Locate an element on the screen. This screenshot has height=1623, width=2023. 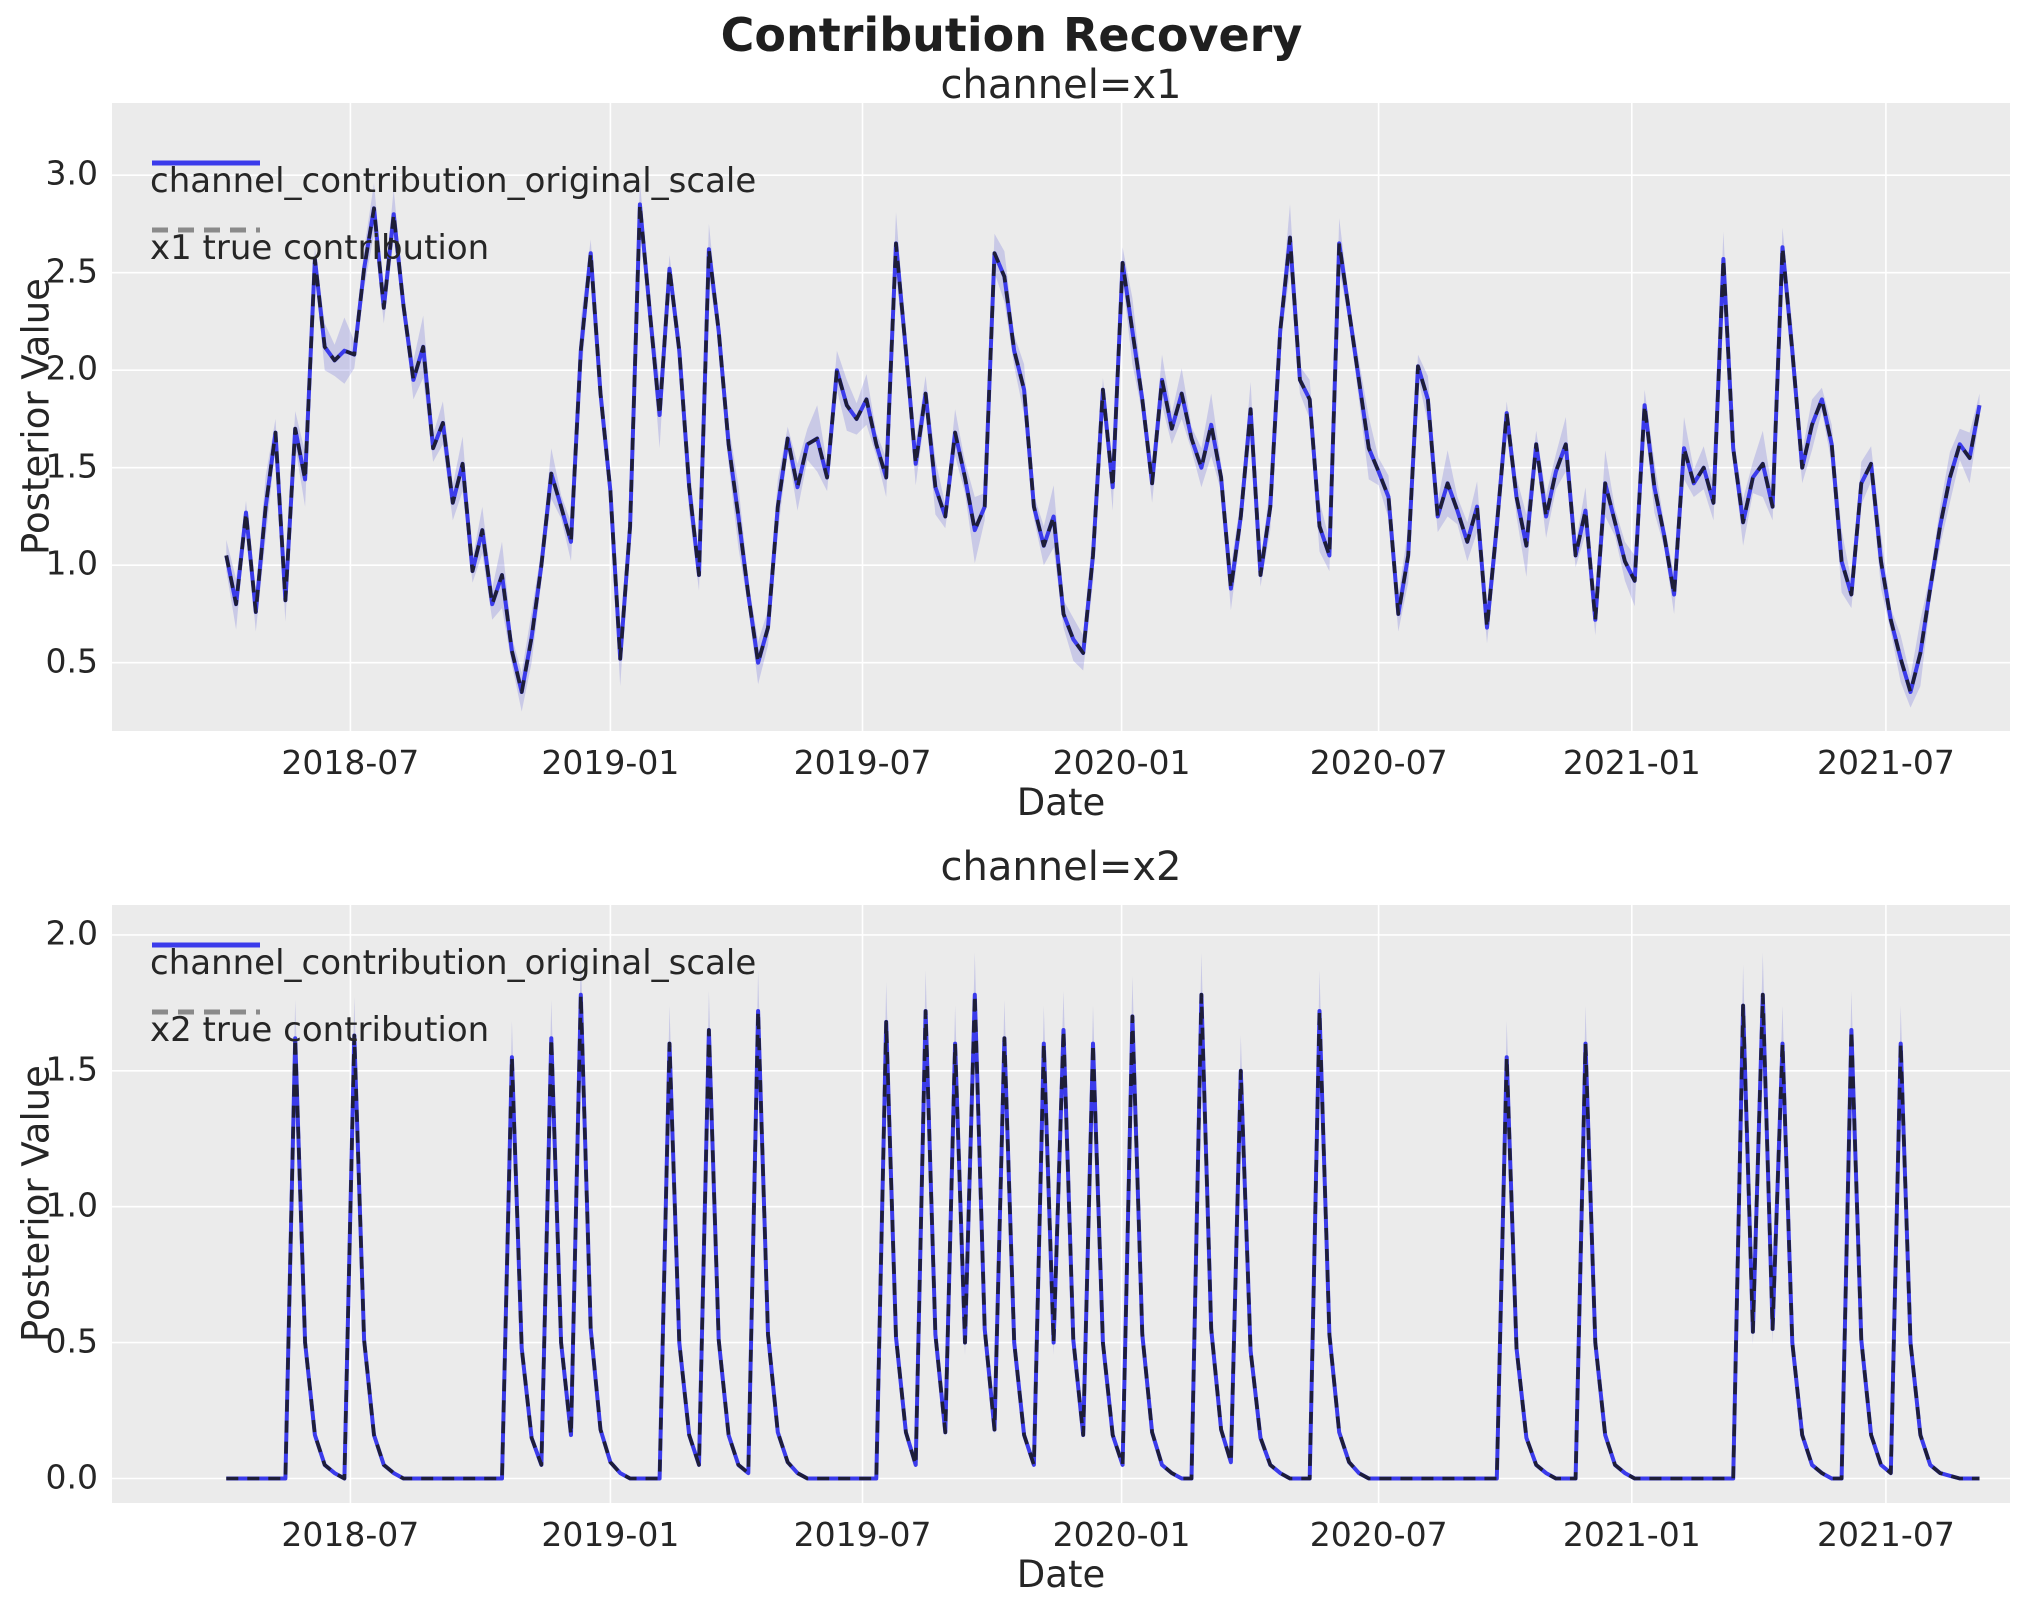
subplot-title-x1: channel=x1 is located at coordinates (1061, 85).